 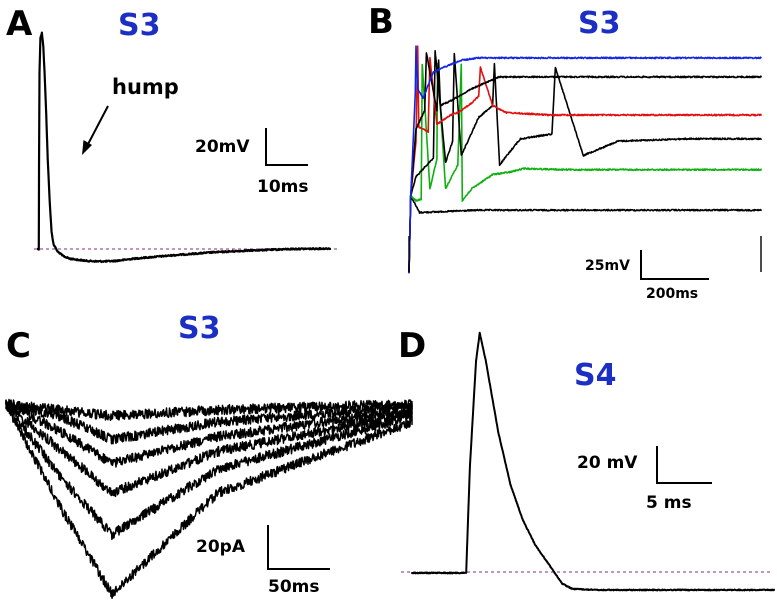 I want to click on panel-d-title: S4, so click(x=595, y=375).